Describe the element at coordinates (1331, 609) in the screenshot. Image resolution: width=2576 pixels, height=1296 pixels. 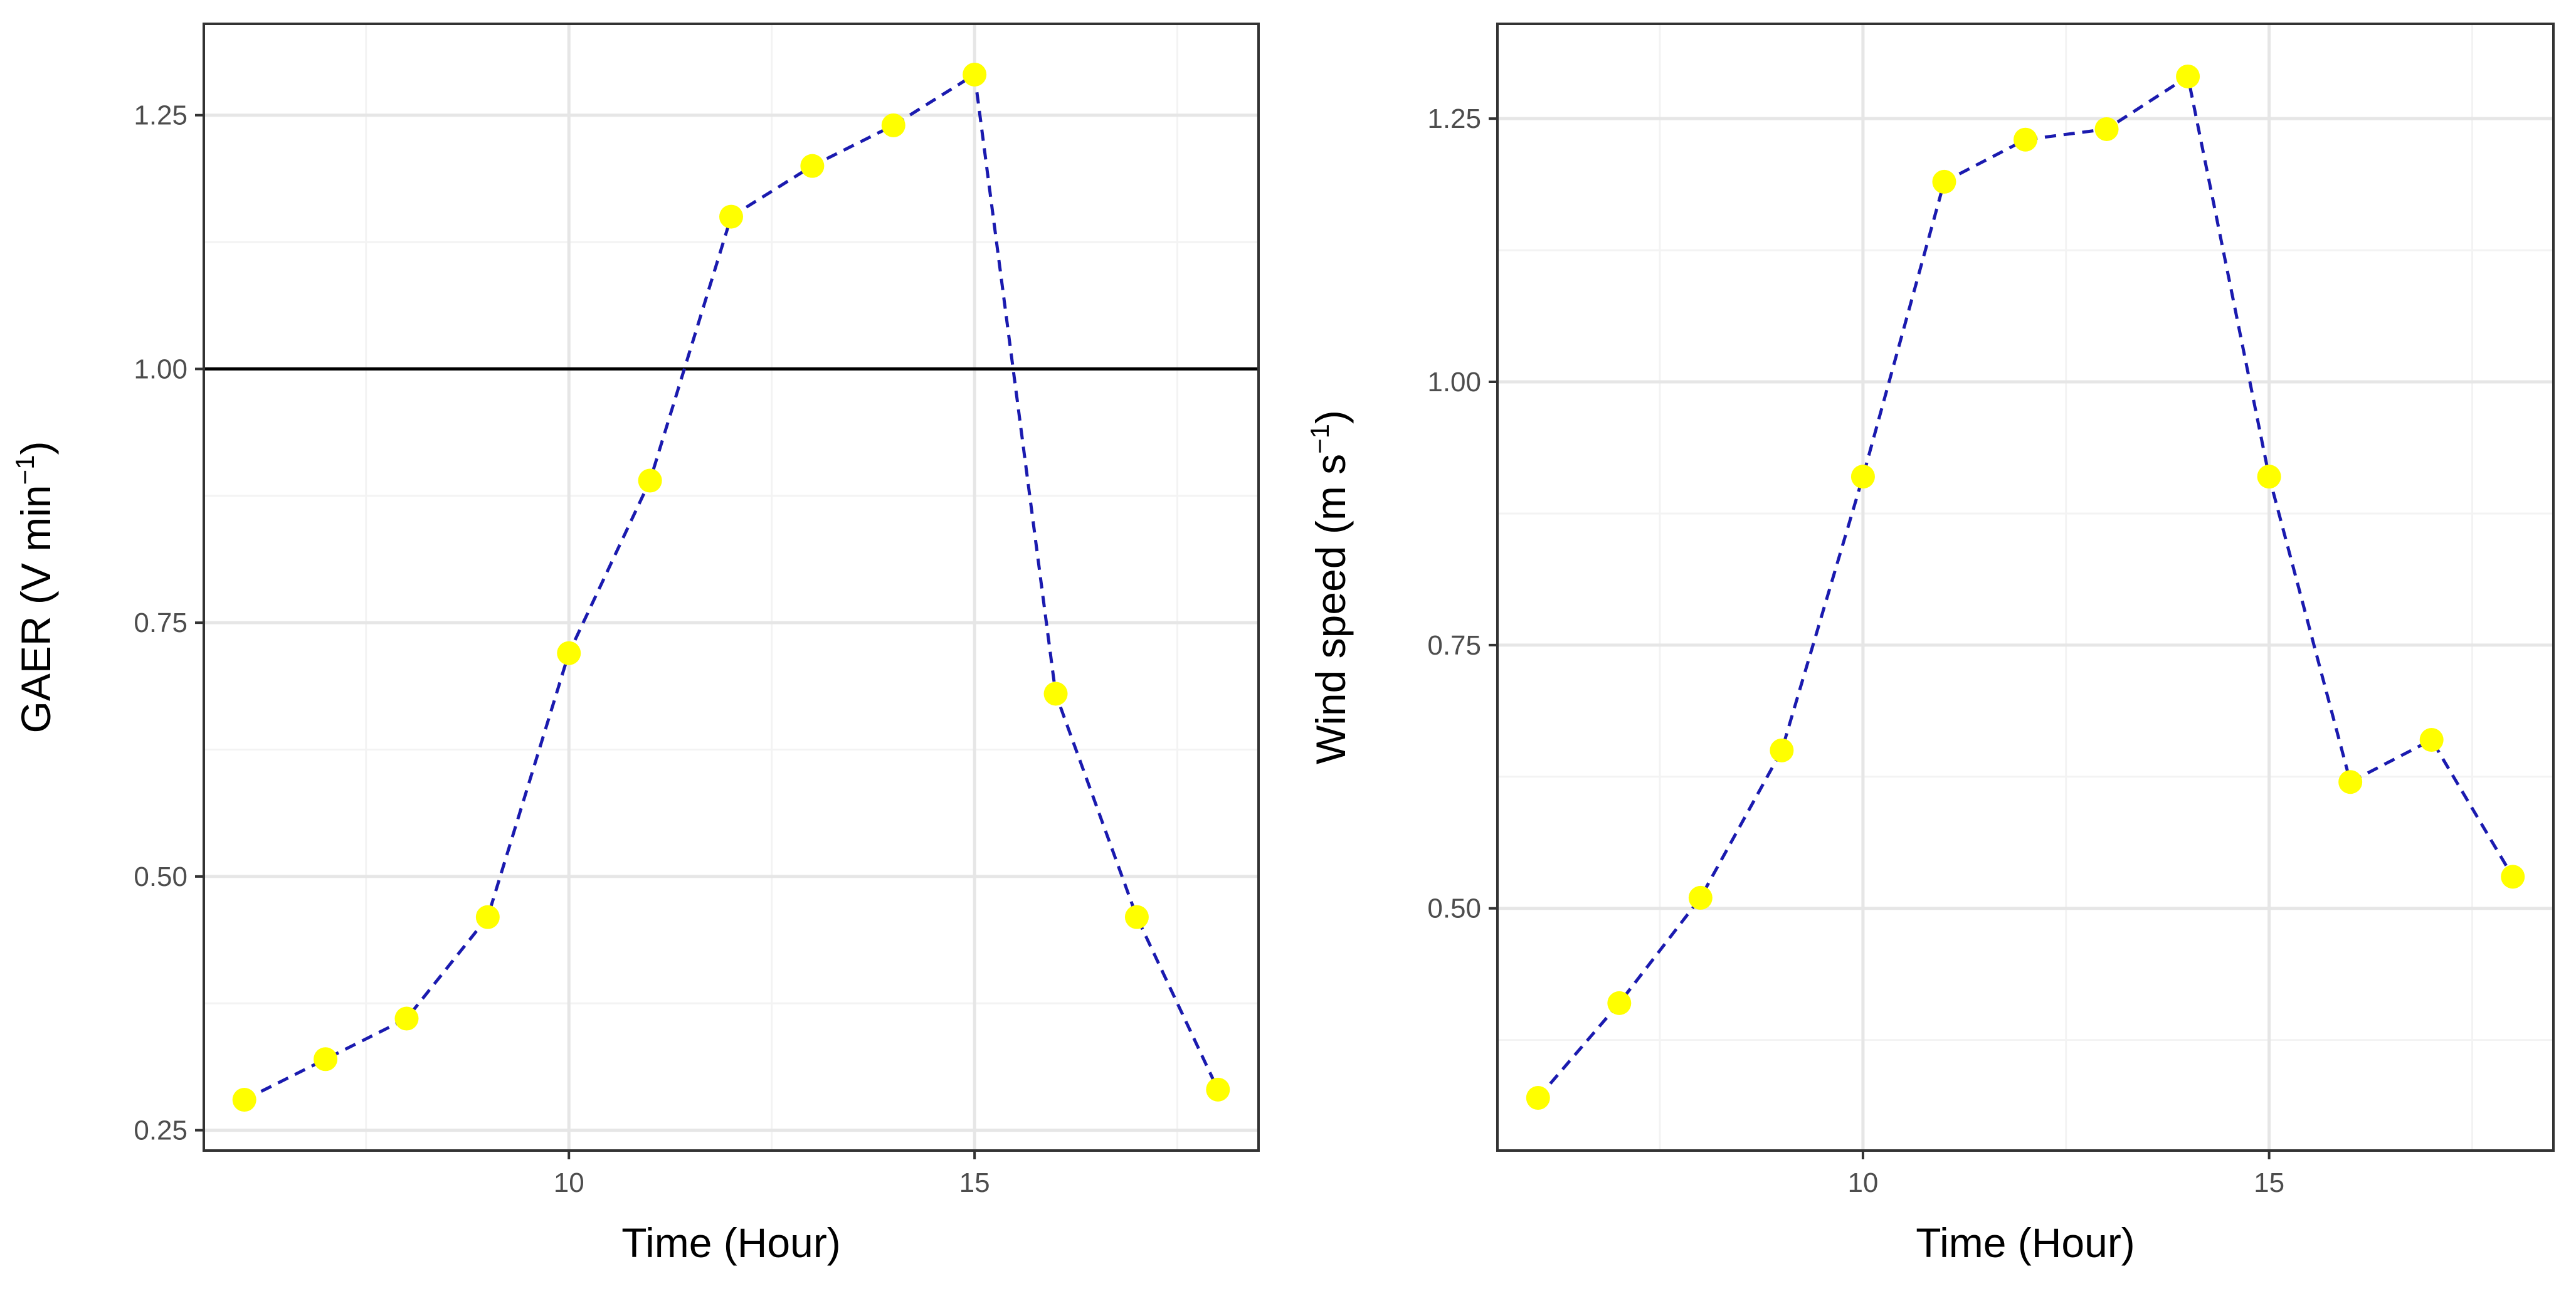
I see `wind-y-axis-title-main: Wind speed (m s` at that location.